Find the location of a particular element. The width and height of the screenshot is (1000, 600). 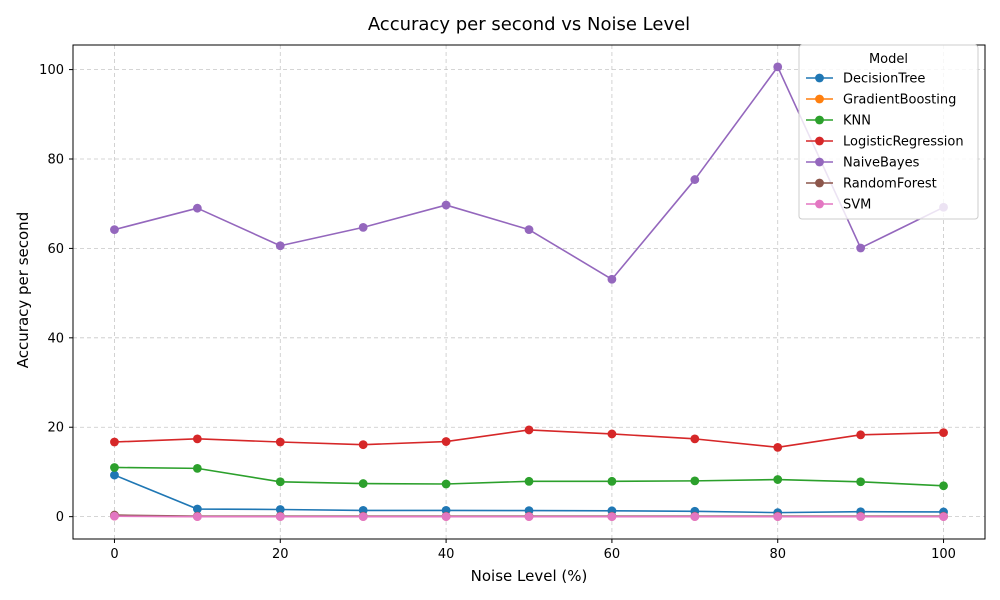

series-svm is located at coordinates (529, 516).